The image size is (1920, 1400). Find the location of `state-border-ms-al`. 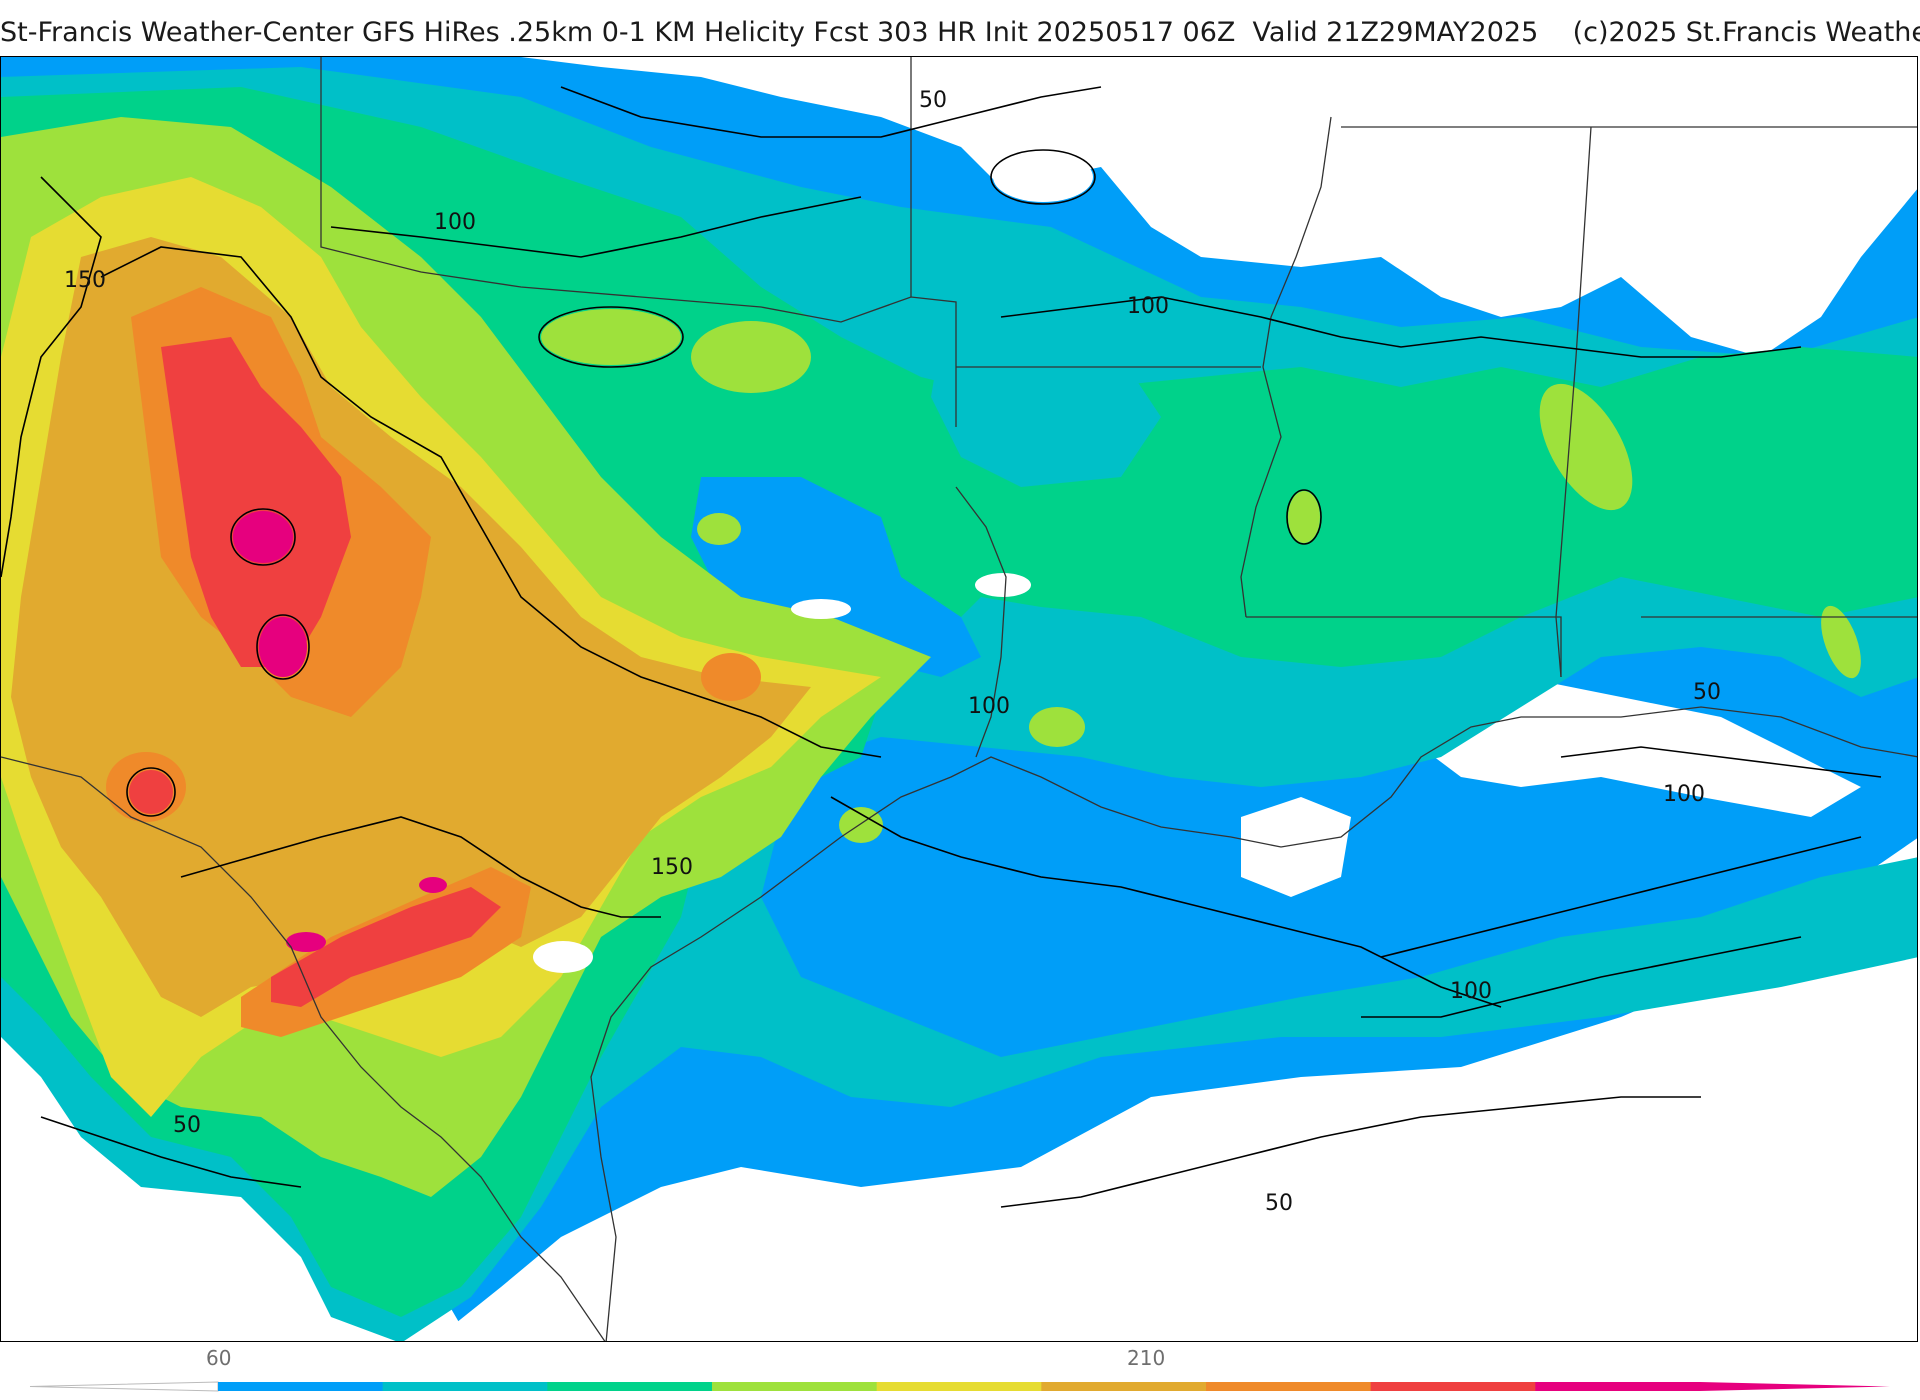

state-border-ms-al is located at coordinates (1573, 402).